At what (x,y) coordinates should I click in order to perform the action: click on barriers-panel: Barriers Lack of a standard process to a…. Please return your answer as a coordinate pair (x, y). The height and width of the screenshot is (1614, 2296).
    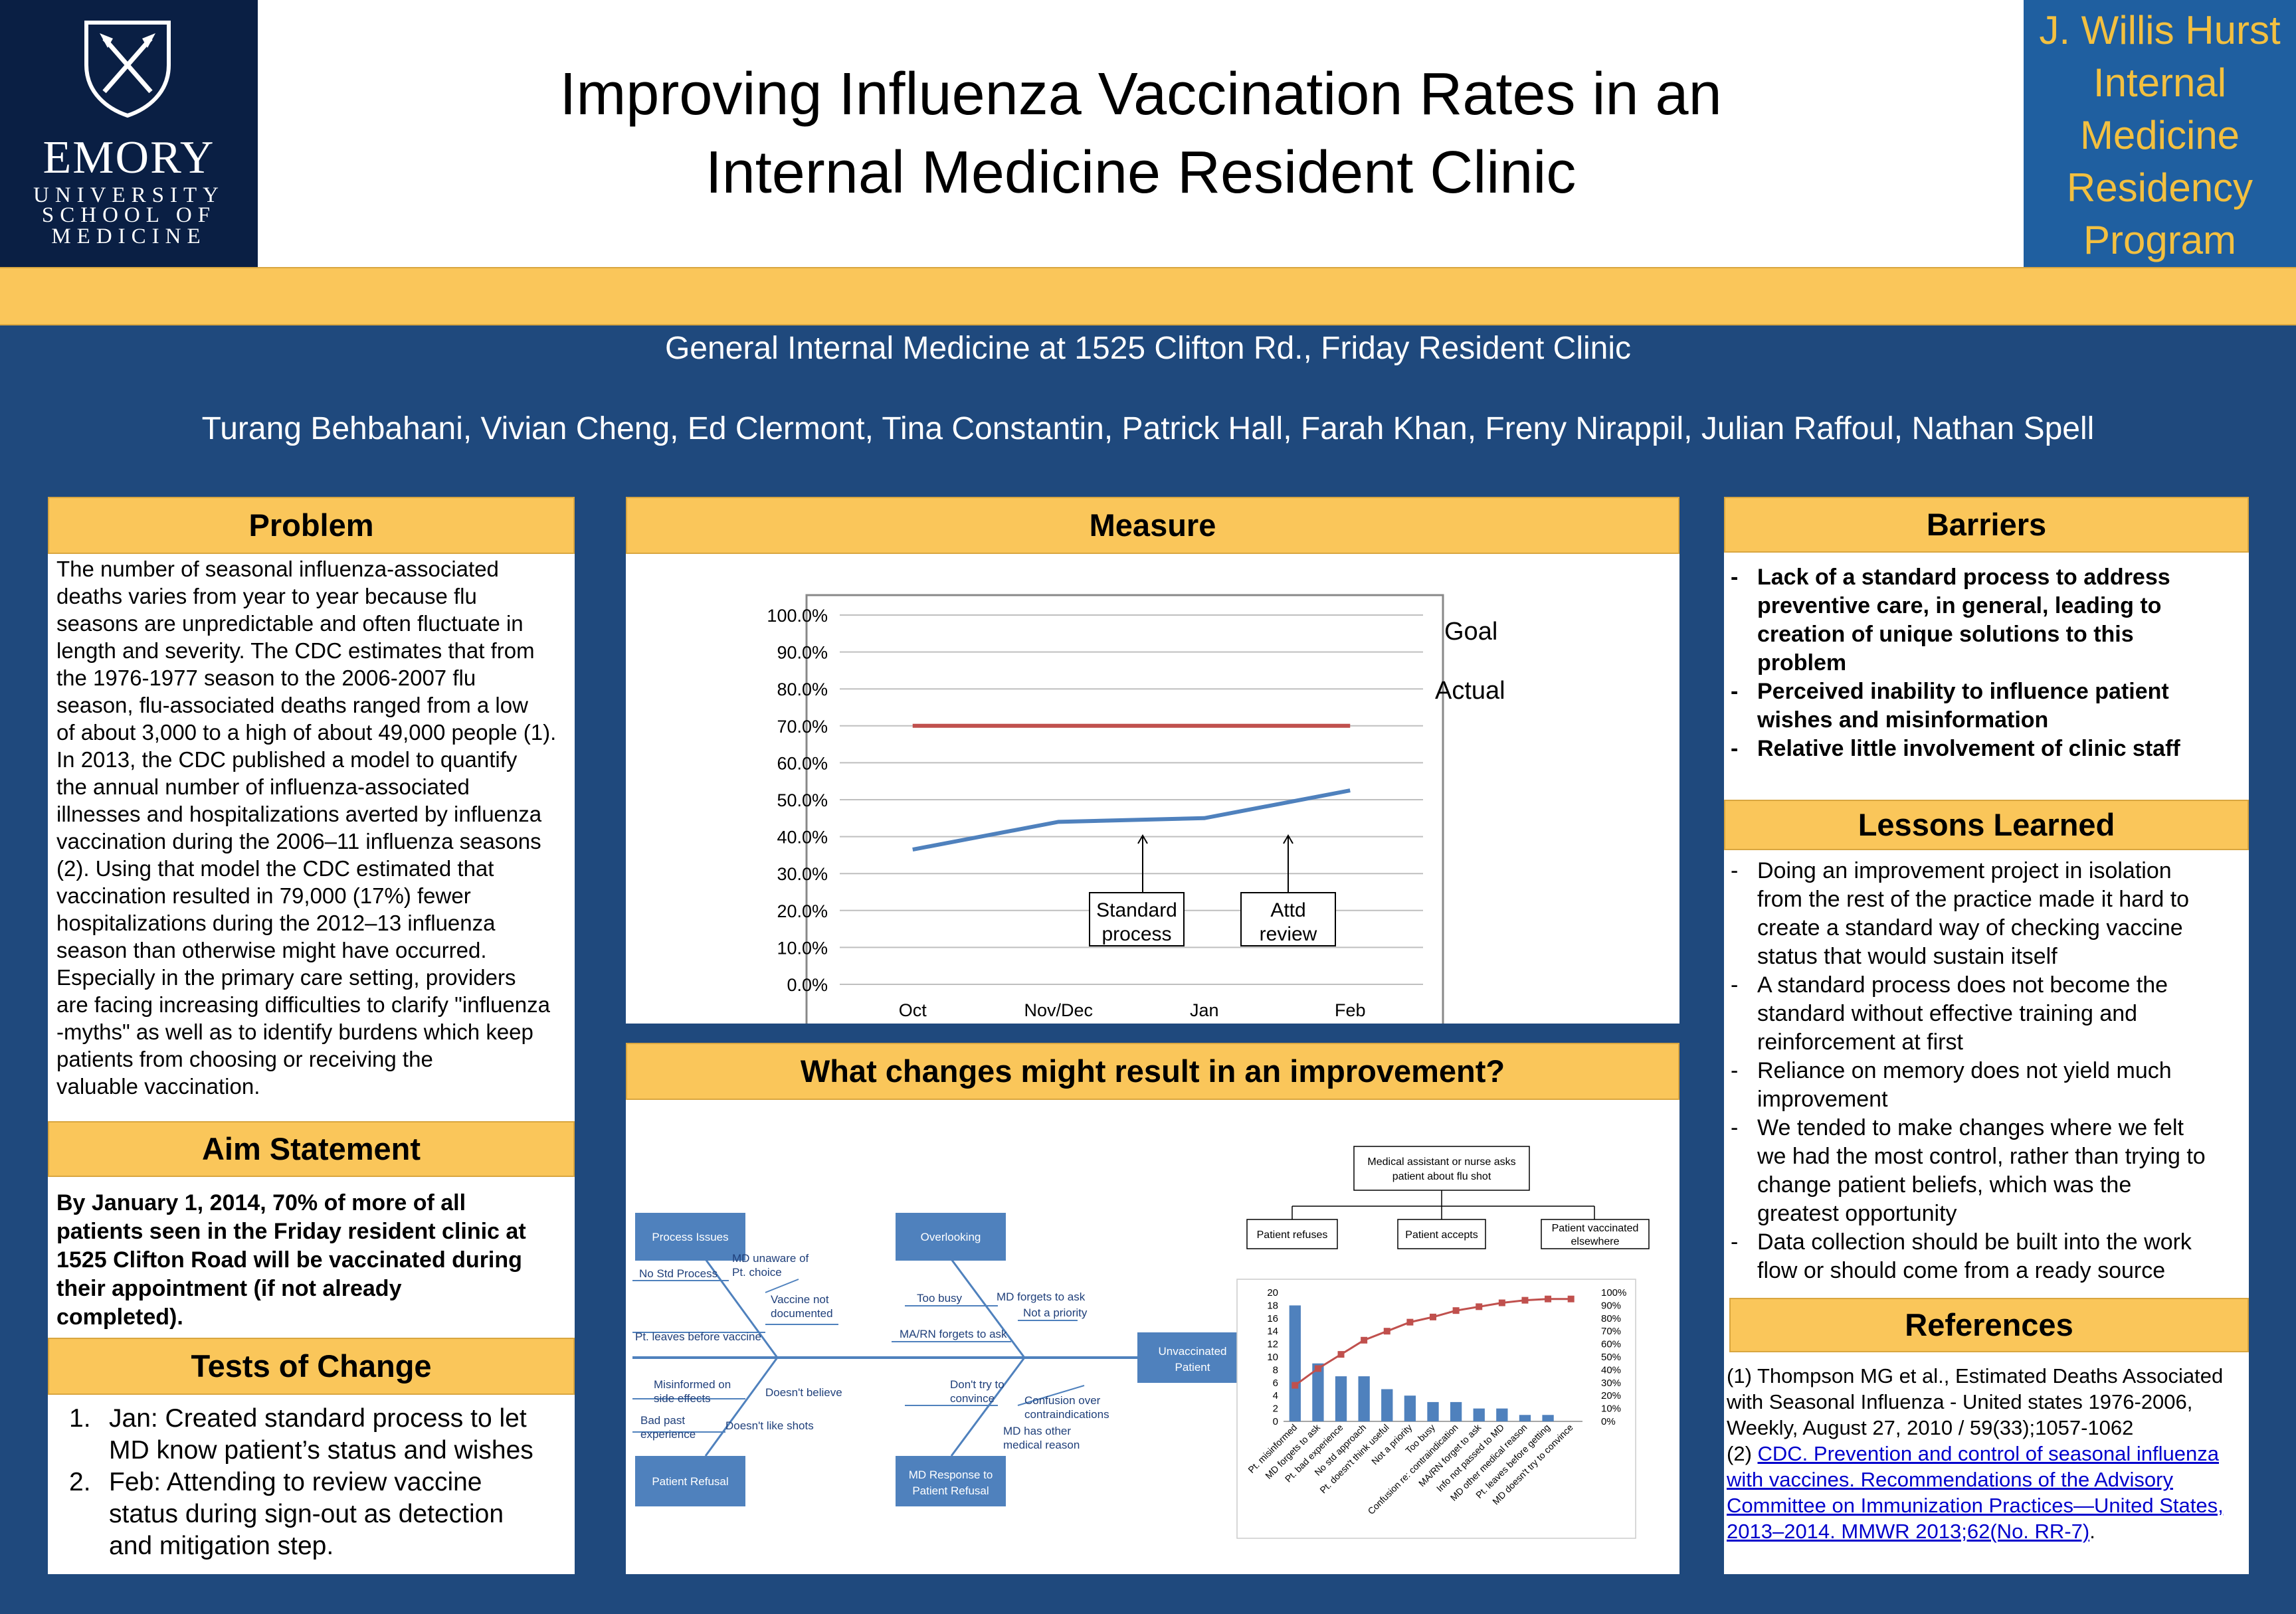
    Looking at the image, I should click on (1987, 649).